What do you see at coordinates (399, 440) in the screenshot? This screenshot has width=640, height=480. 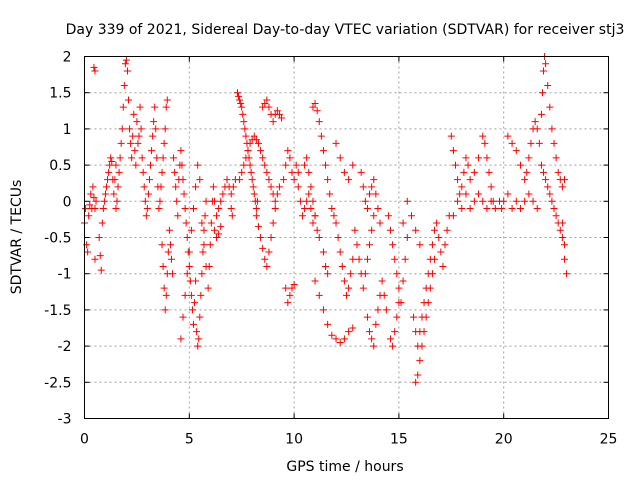 I see `x-tick-label: 15` at bounding box center [399, 440].